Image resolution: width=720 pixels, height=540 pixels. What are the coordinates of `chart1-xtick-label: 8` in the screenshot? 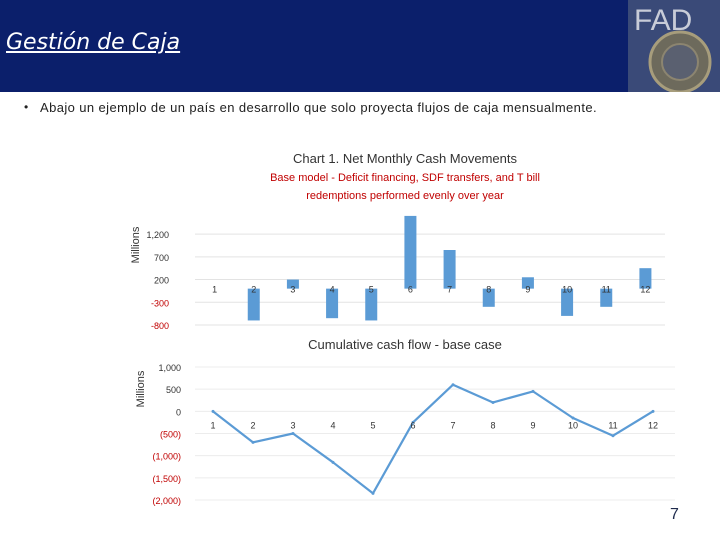 It's located at (488, 290).